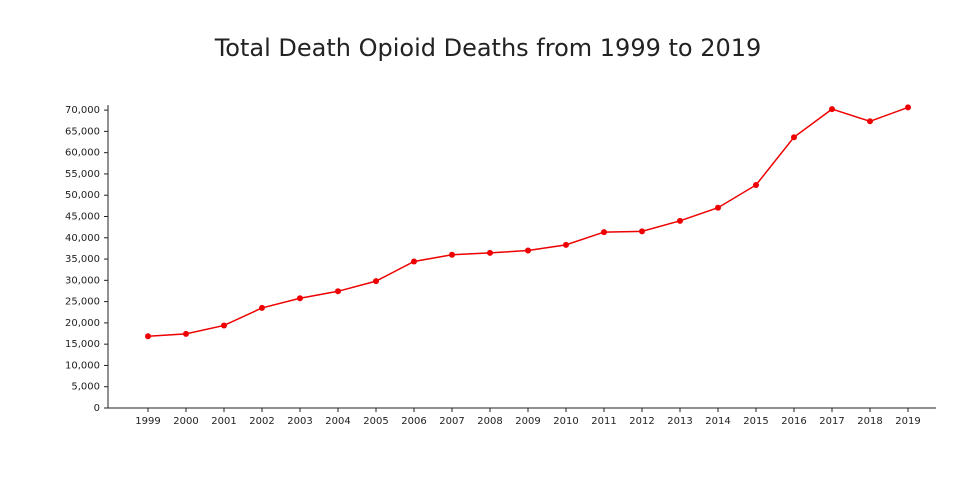 The height and width of the screenshot is (500, 960). I want to click on y-tick-label: 45,000, so click(82, 216).